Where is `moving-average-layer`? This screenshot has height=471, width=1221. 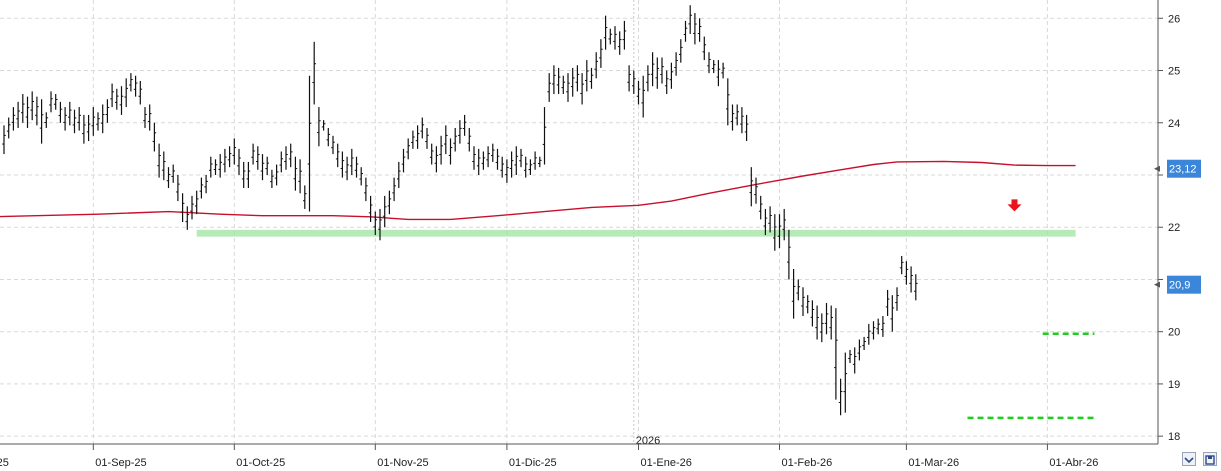 moving-average-layer is located at coordinates (538, 190).